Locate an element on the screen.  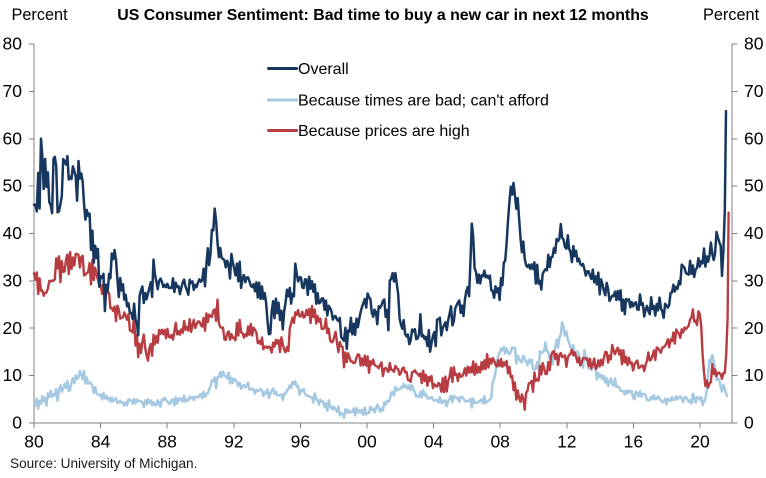
svg-text: 12 is located at coordinates (566, 442).